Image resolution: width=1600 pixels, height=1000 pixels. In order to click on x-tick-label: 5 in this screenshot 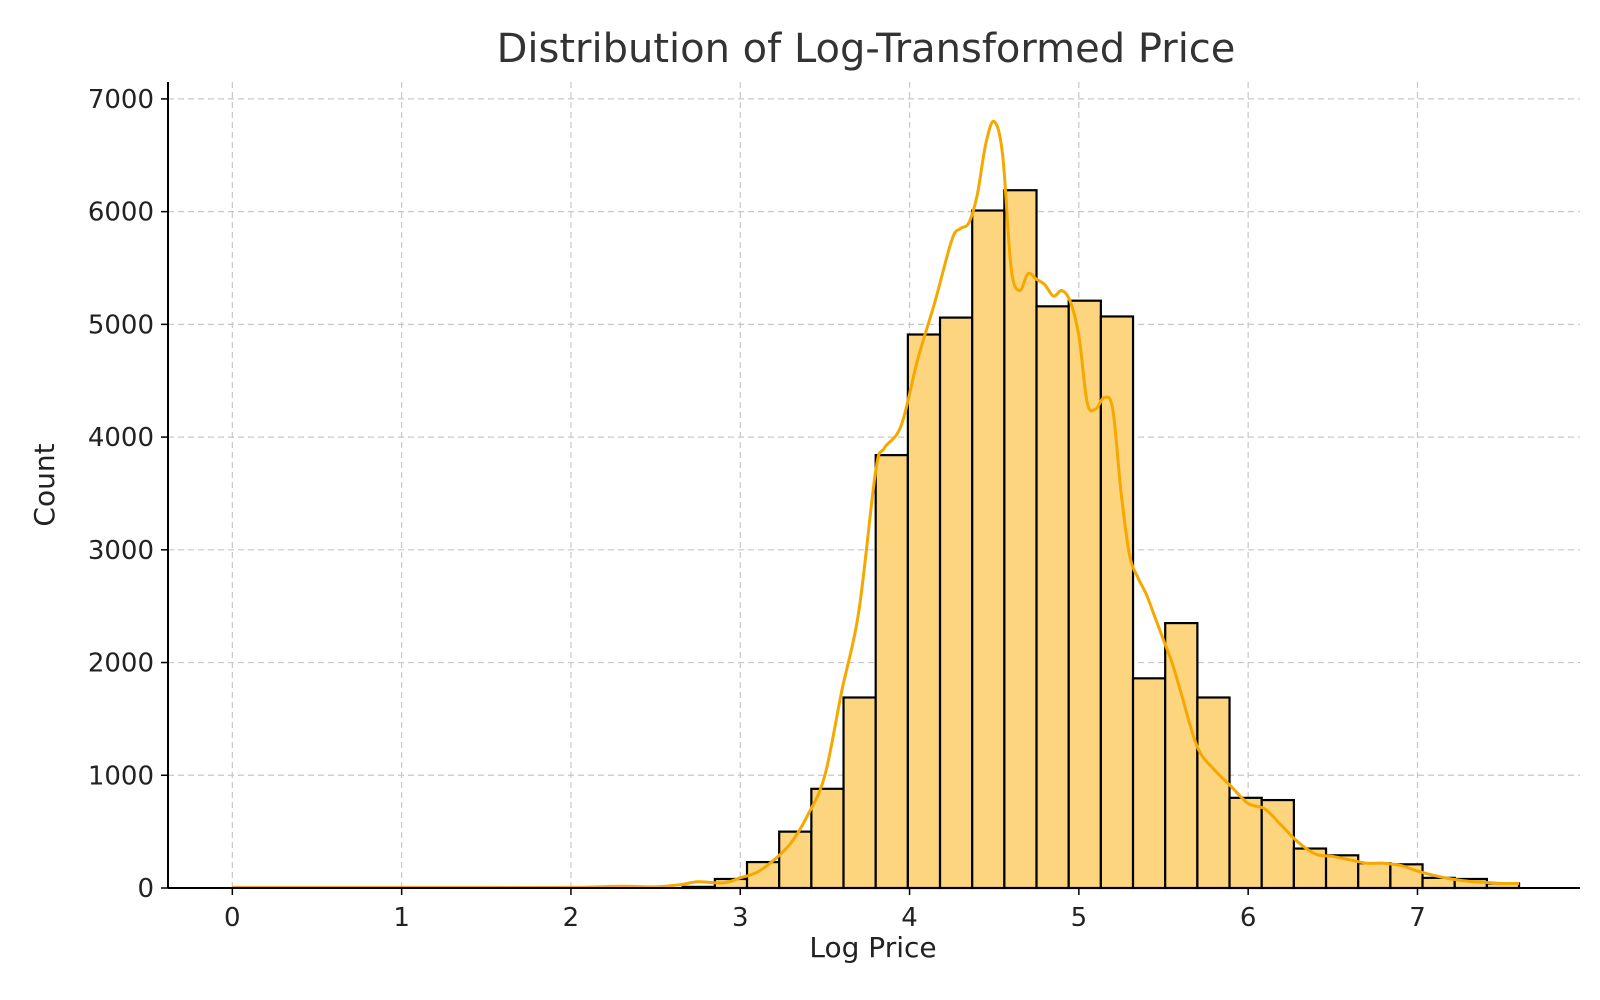, I will do `click(1079, 918)`.